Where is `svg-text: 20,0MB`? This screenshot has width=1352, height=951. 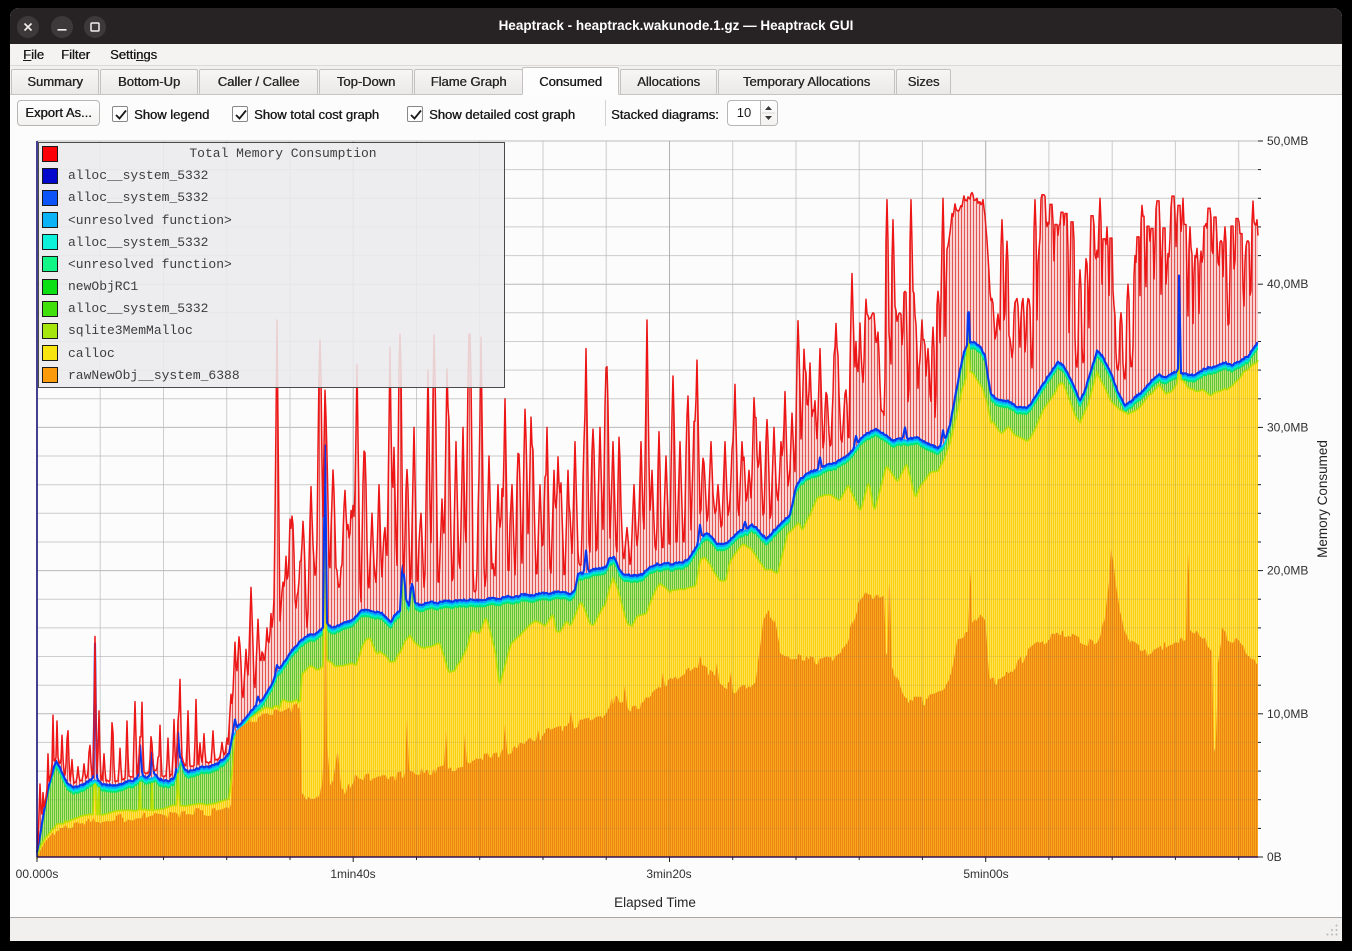 svg-text: 20,0MB is located at coordinates (1287, 571).